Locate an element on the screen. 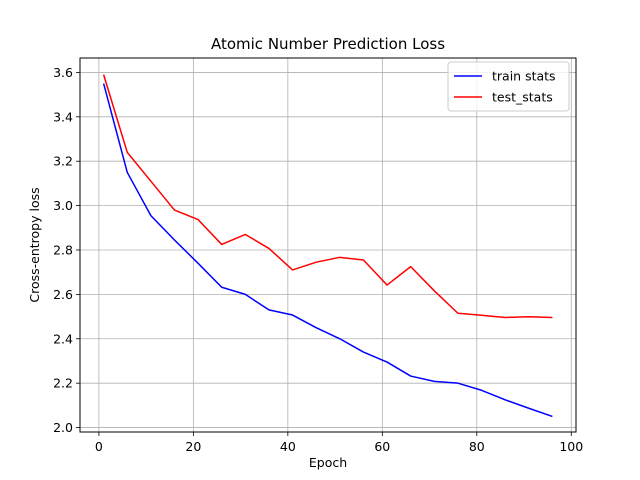  x-tick-label: 20 is located at coordinates (193, 446).